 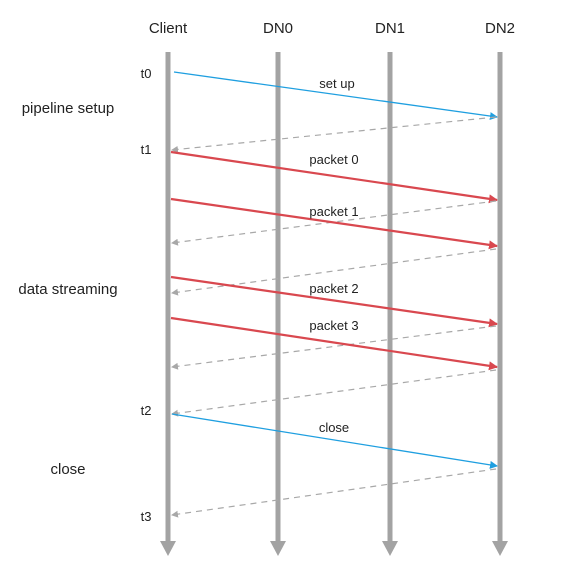 What do you see at coordinates (334, 133) in the screenshot?
I see `setup-ack-arrow` at bounding box center [334, 133].